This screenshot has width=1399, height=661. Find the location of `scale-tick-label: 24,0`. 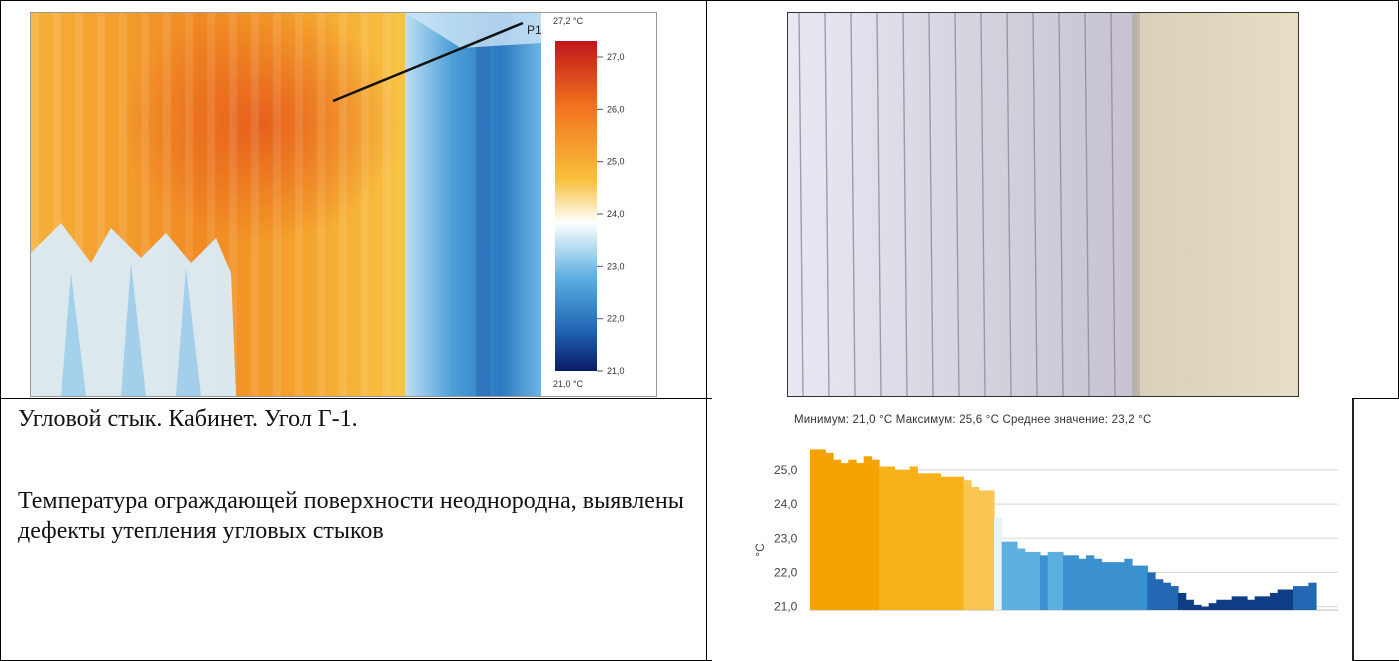

scale-tick-label: 24,0 is located at coordinates (616, 214).